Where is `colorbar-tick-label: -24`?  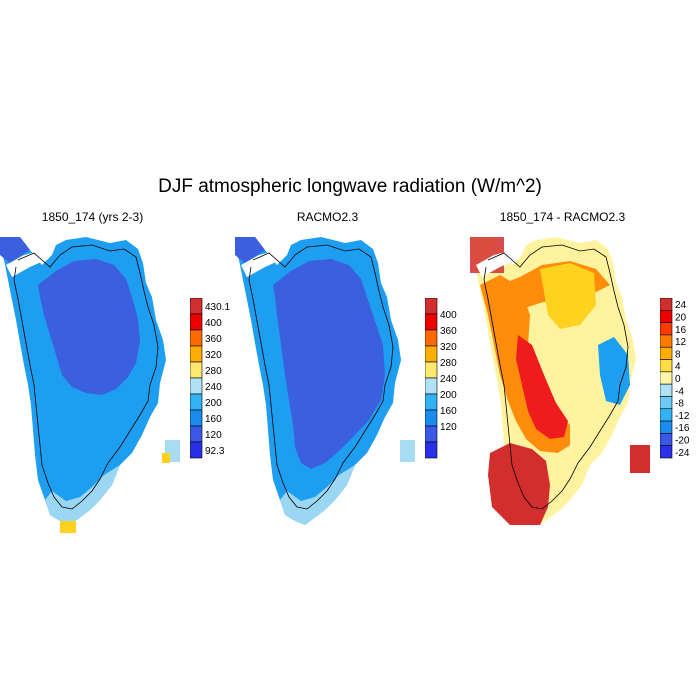 colorbar-tick-label: -24 is located at coordinates (682, 453).